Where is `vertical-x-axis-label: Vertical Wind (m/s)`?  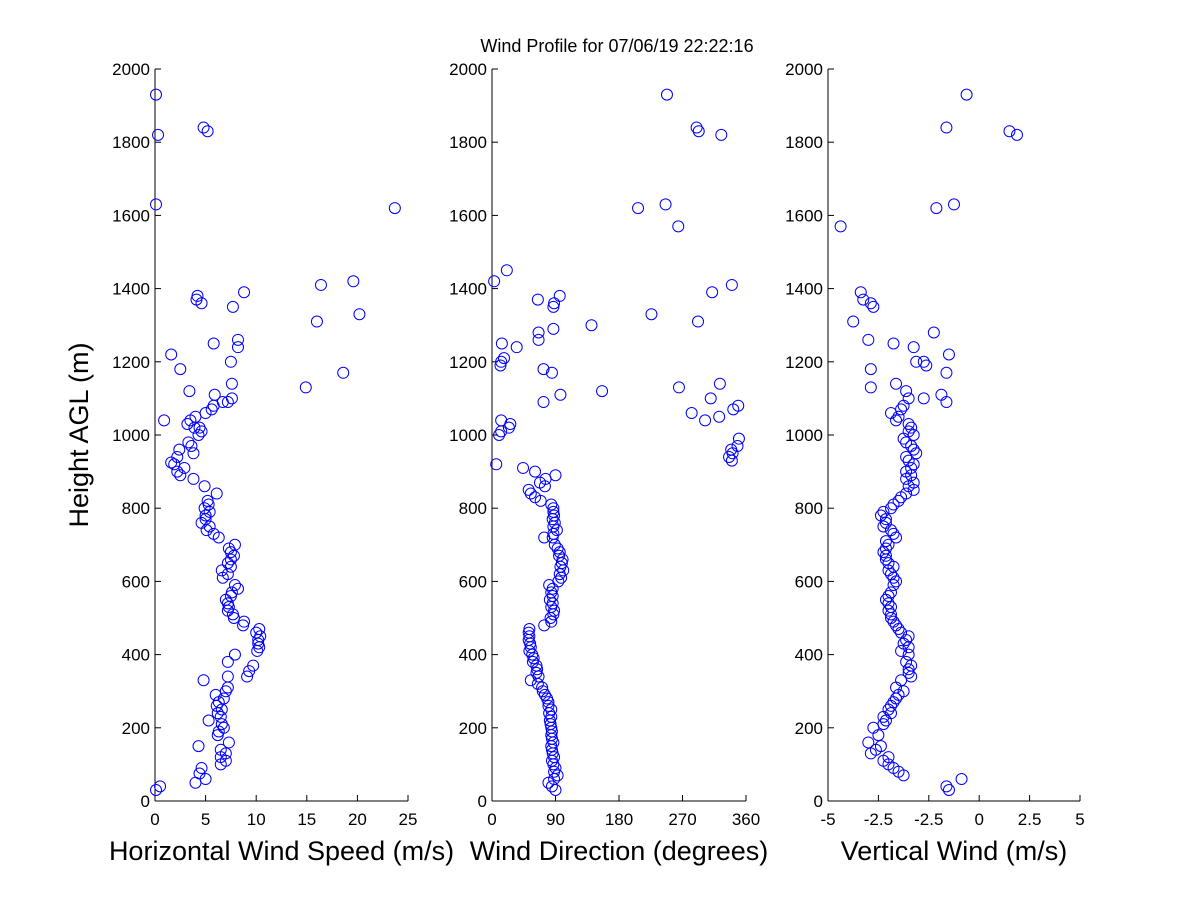 vertical-x-axis-label: Vertical Wind (m/s) is located at coordinates (954, 851).